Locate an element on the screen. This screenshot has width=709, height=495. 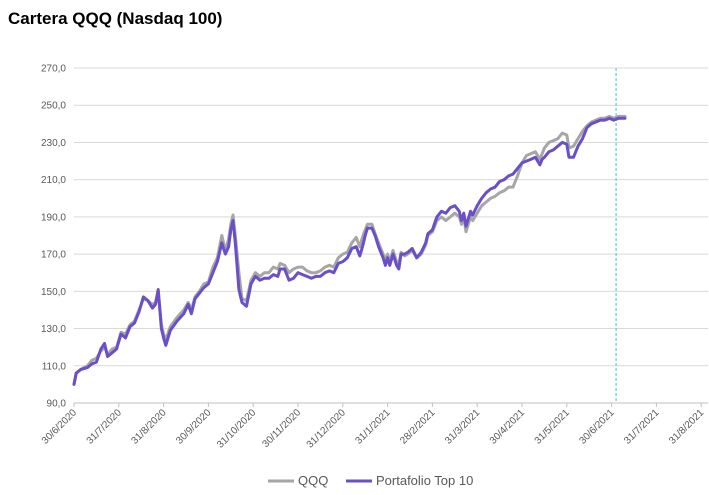
x-tick-label: 31/5/2021 is located at coordinates (553, 427).